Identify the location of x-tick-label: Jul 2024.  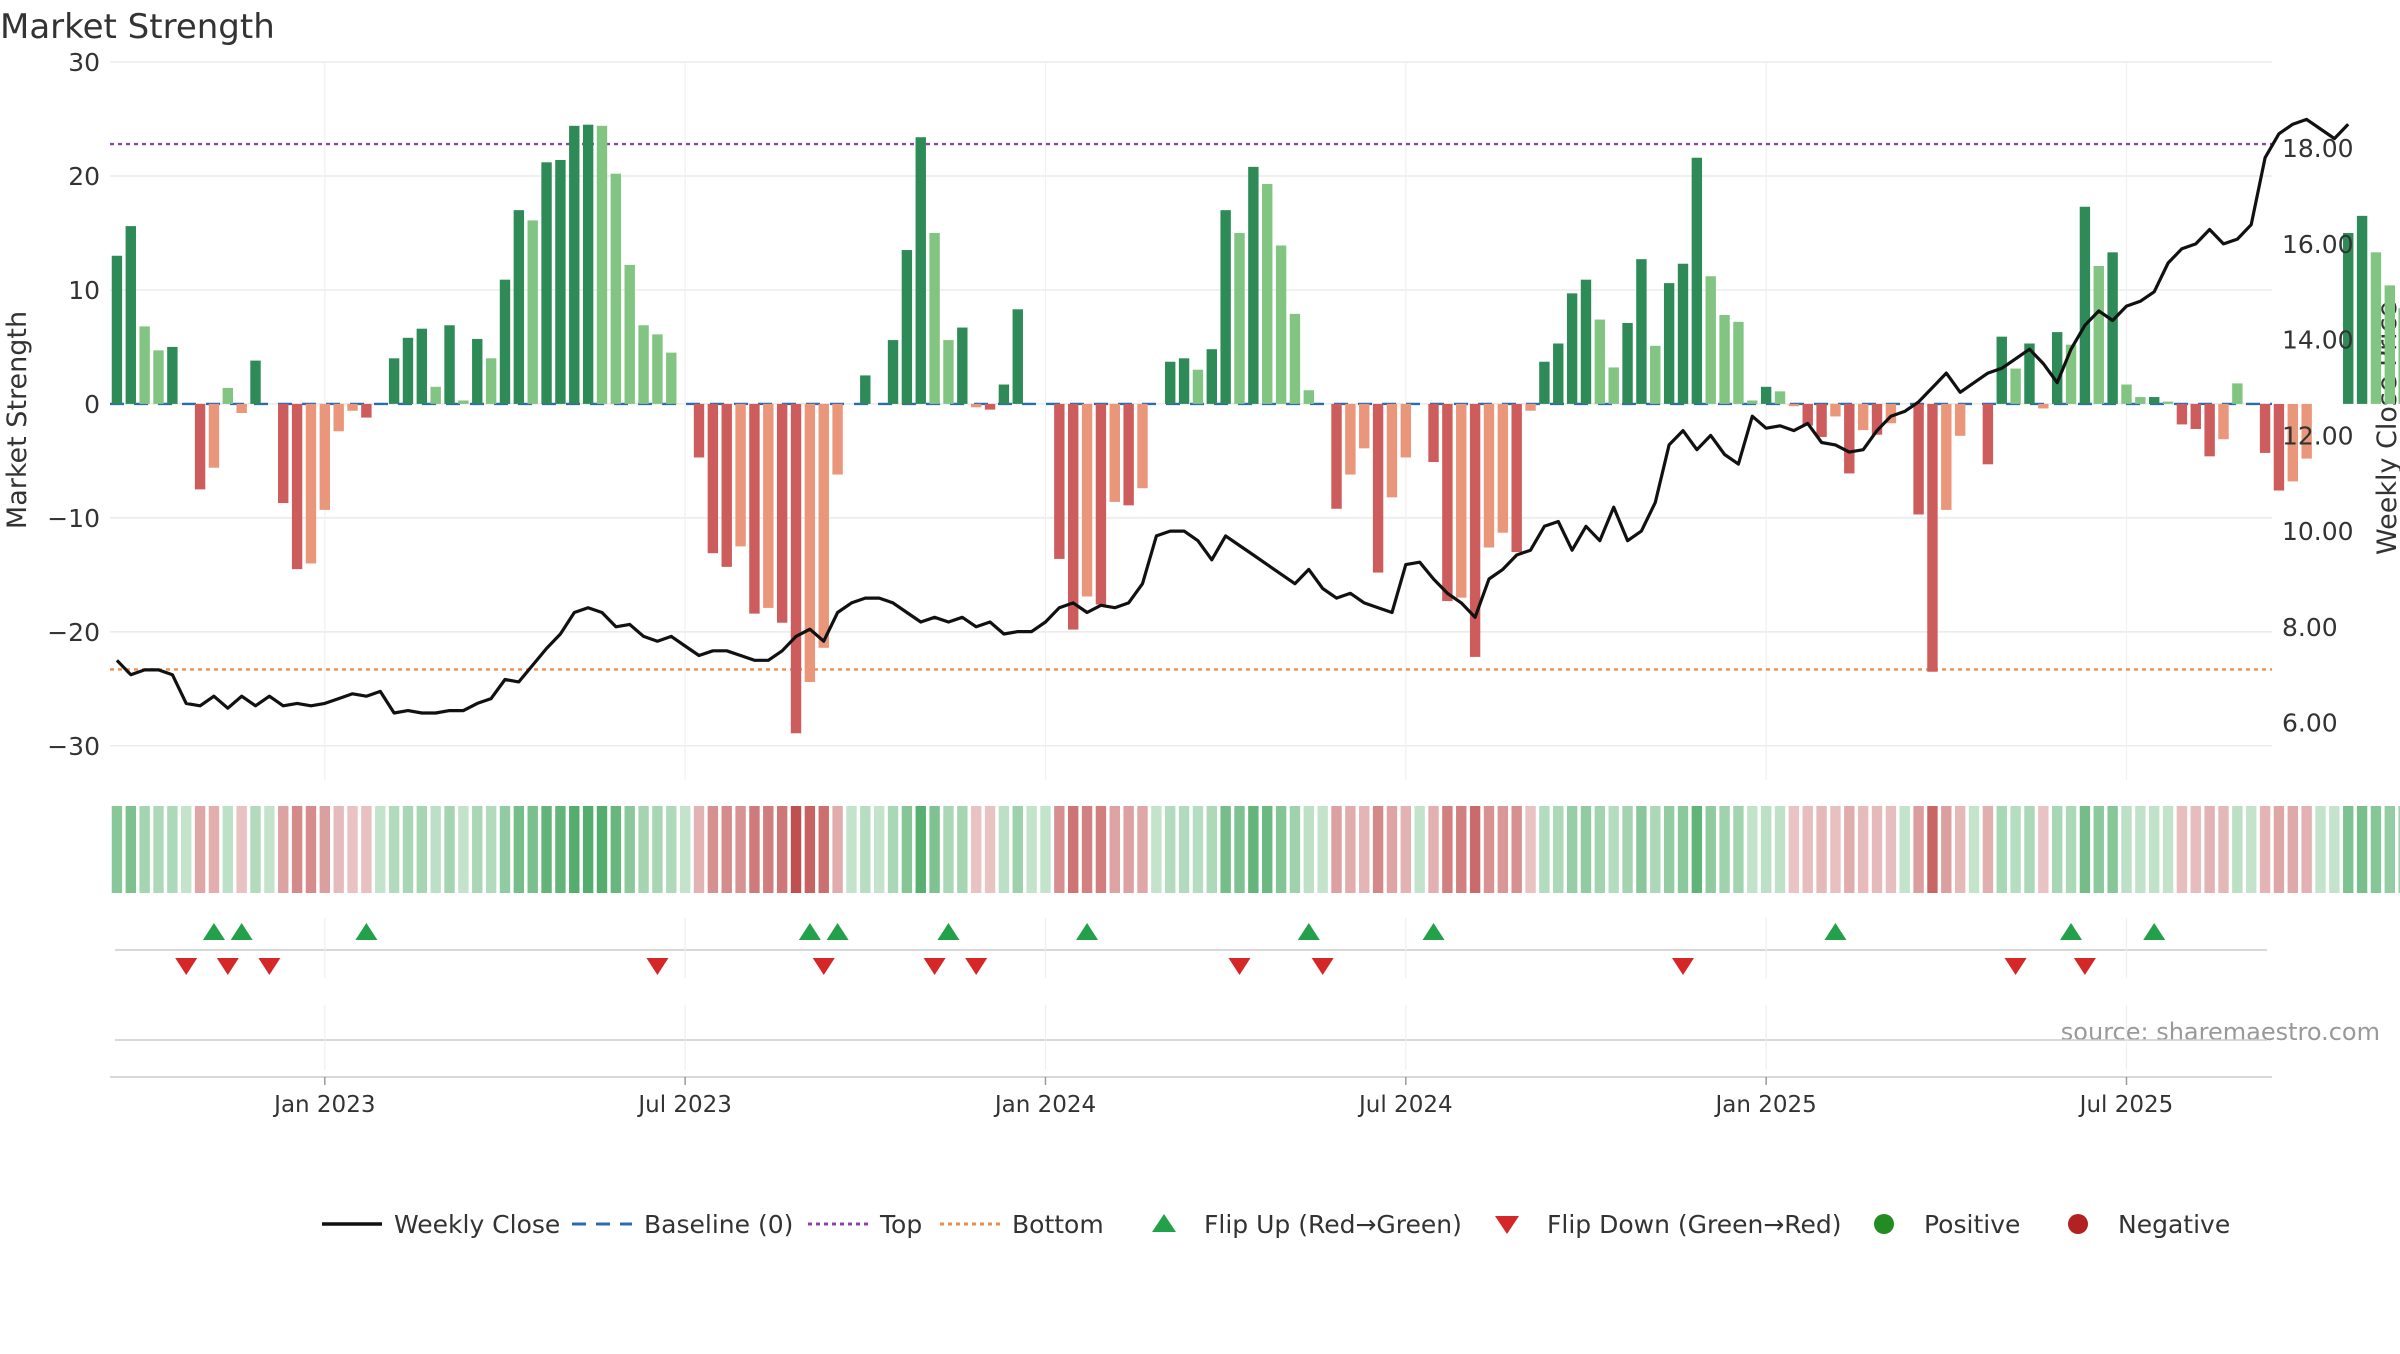
(1405, 1105).